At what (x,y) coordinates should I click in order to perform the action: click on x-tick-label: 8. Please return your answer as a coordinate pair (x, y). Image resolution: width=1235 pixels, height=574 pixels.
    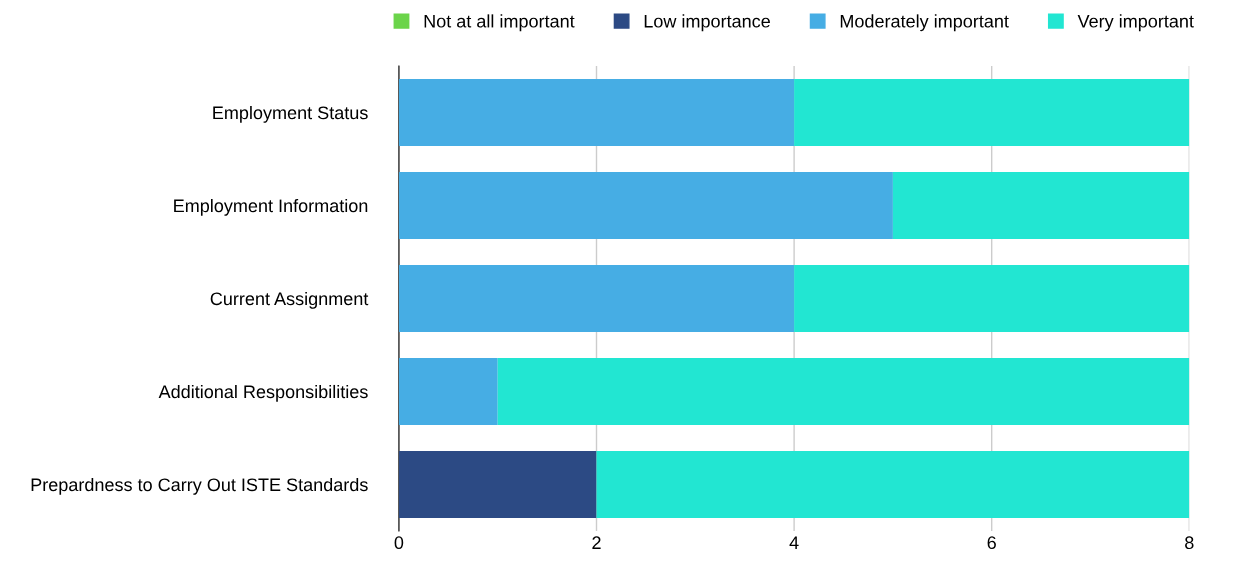
    Looking at the image, I should click on (1189, 543).